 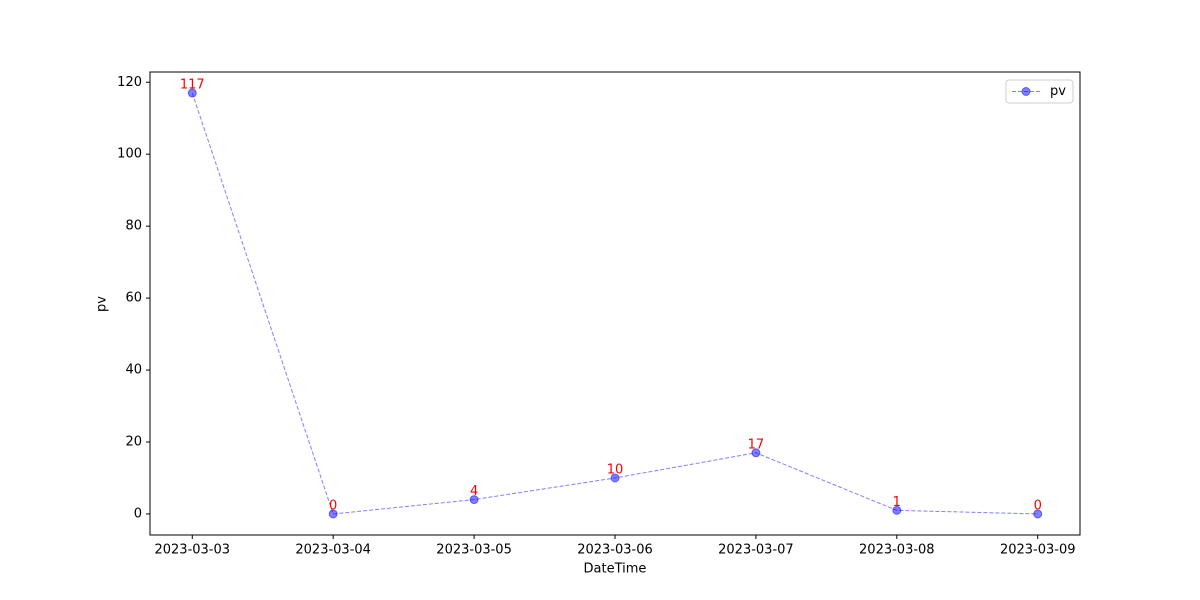 What do you see at coordinates (474, 550) in the screenshot?
I see `x-tick-label: 2023-03-05` at bounding box center [474, 550].